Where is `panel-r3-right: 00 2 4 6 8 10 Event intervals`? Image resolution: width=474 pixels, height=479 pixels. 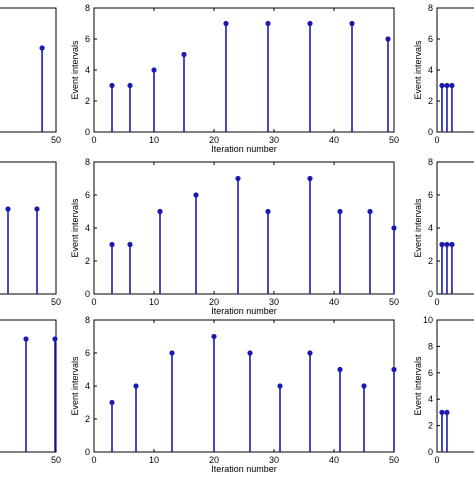
panel-r3-right: 00 2 4 6 8 10 Event intervals is located at coordinates (443, 390).